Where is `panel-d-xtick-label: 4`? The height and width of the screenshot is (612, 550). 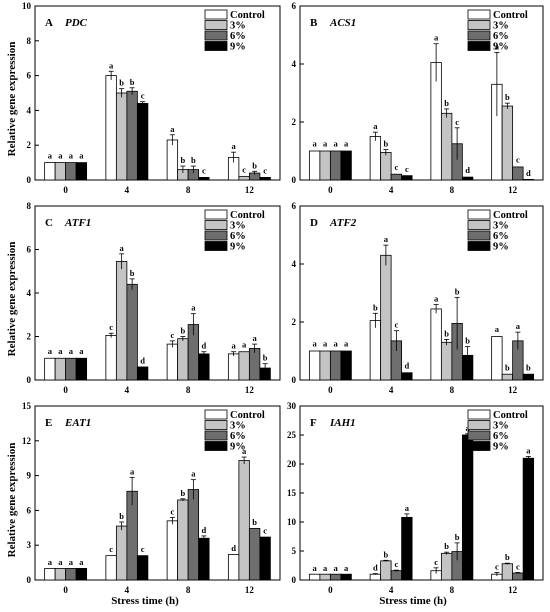
panel-d-xtick-label: 4 is located at coordinates (391, 390).